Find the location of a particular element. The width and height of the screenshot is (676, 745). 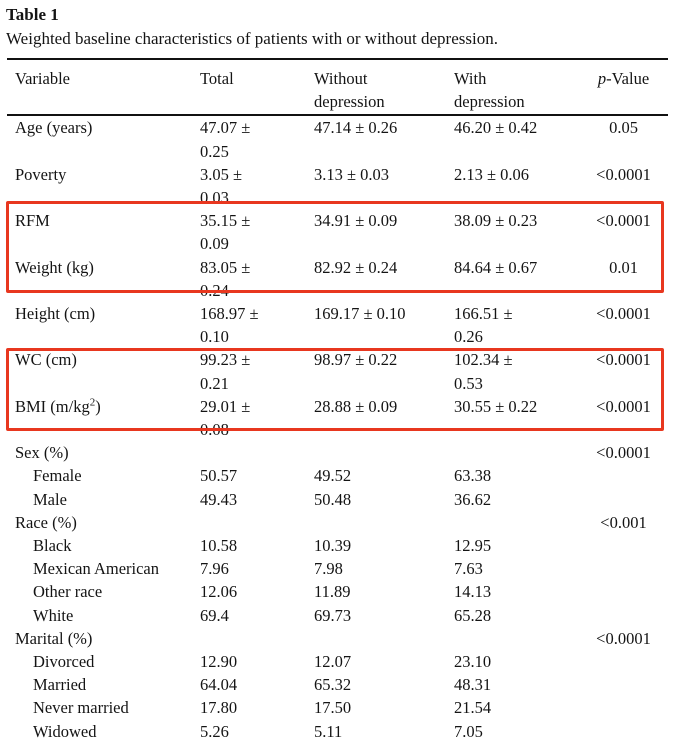

table-title: Table 1 is located at coordinates (32, 14).